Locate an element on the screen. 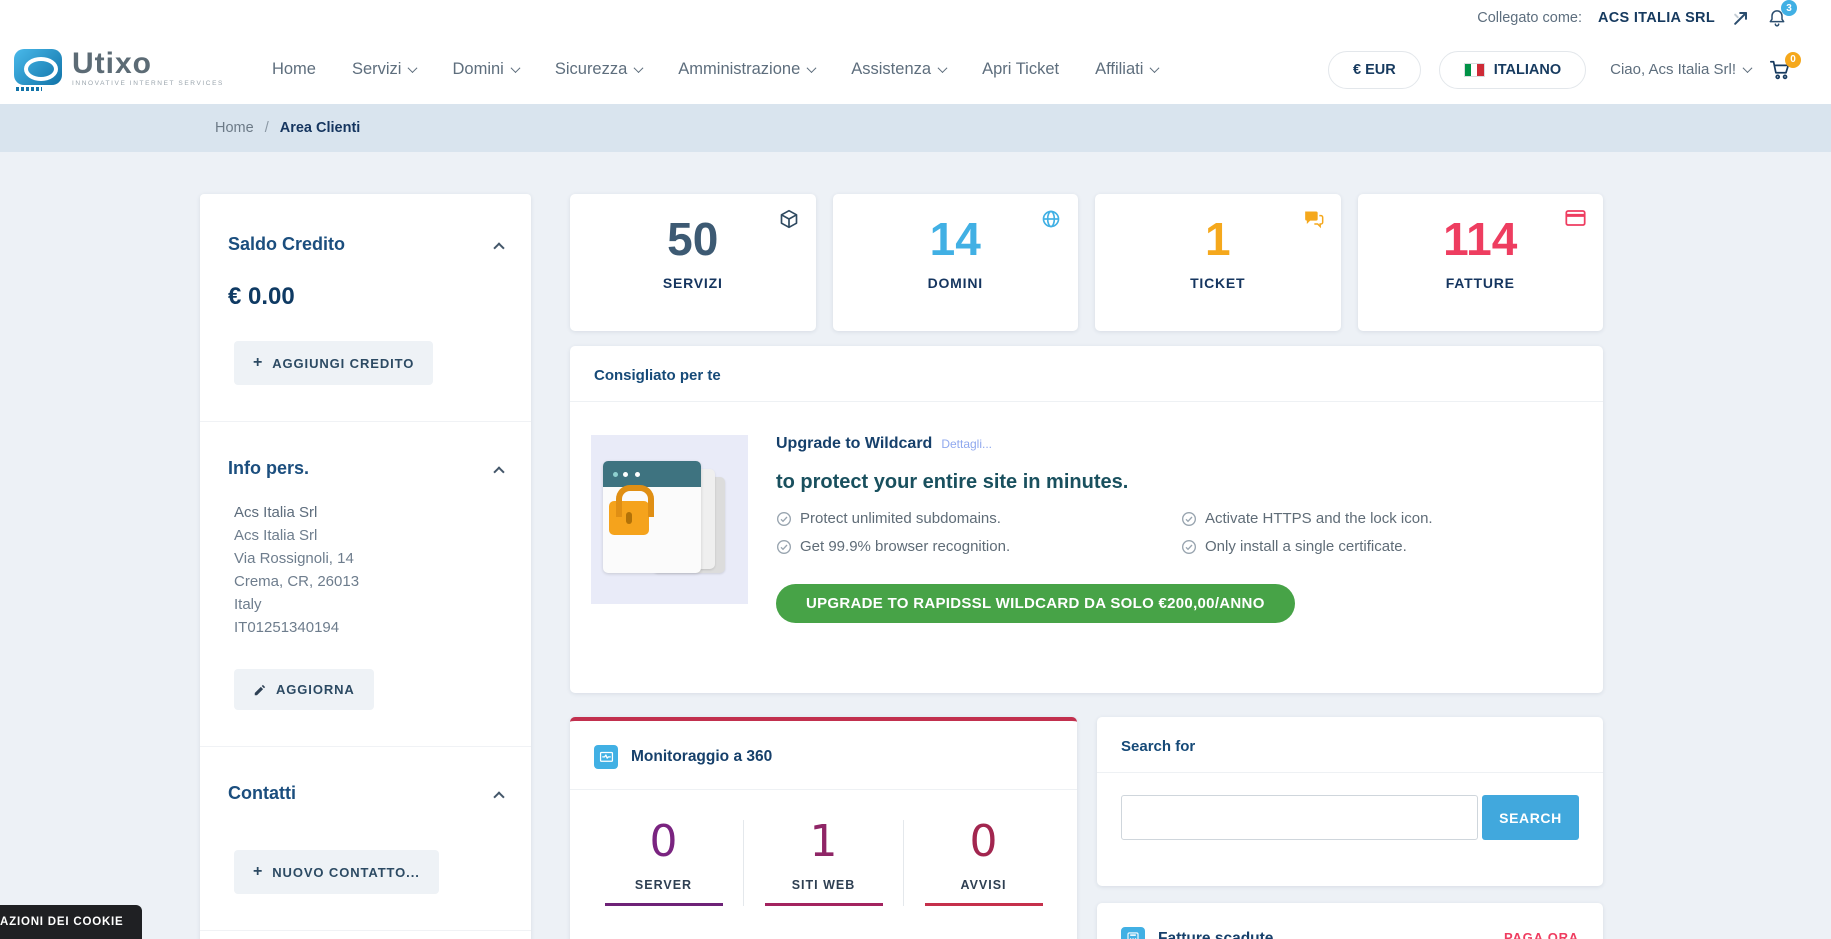 Image resolution: width=1831 pixels, height=939 pixels. cookie-settings-button: IMPOSTAZIONI DEI COOKIE is located at coordinates (71, 922).